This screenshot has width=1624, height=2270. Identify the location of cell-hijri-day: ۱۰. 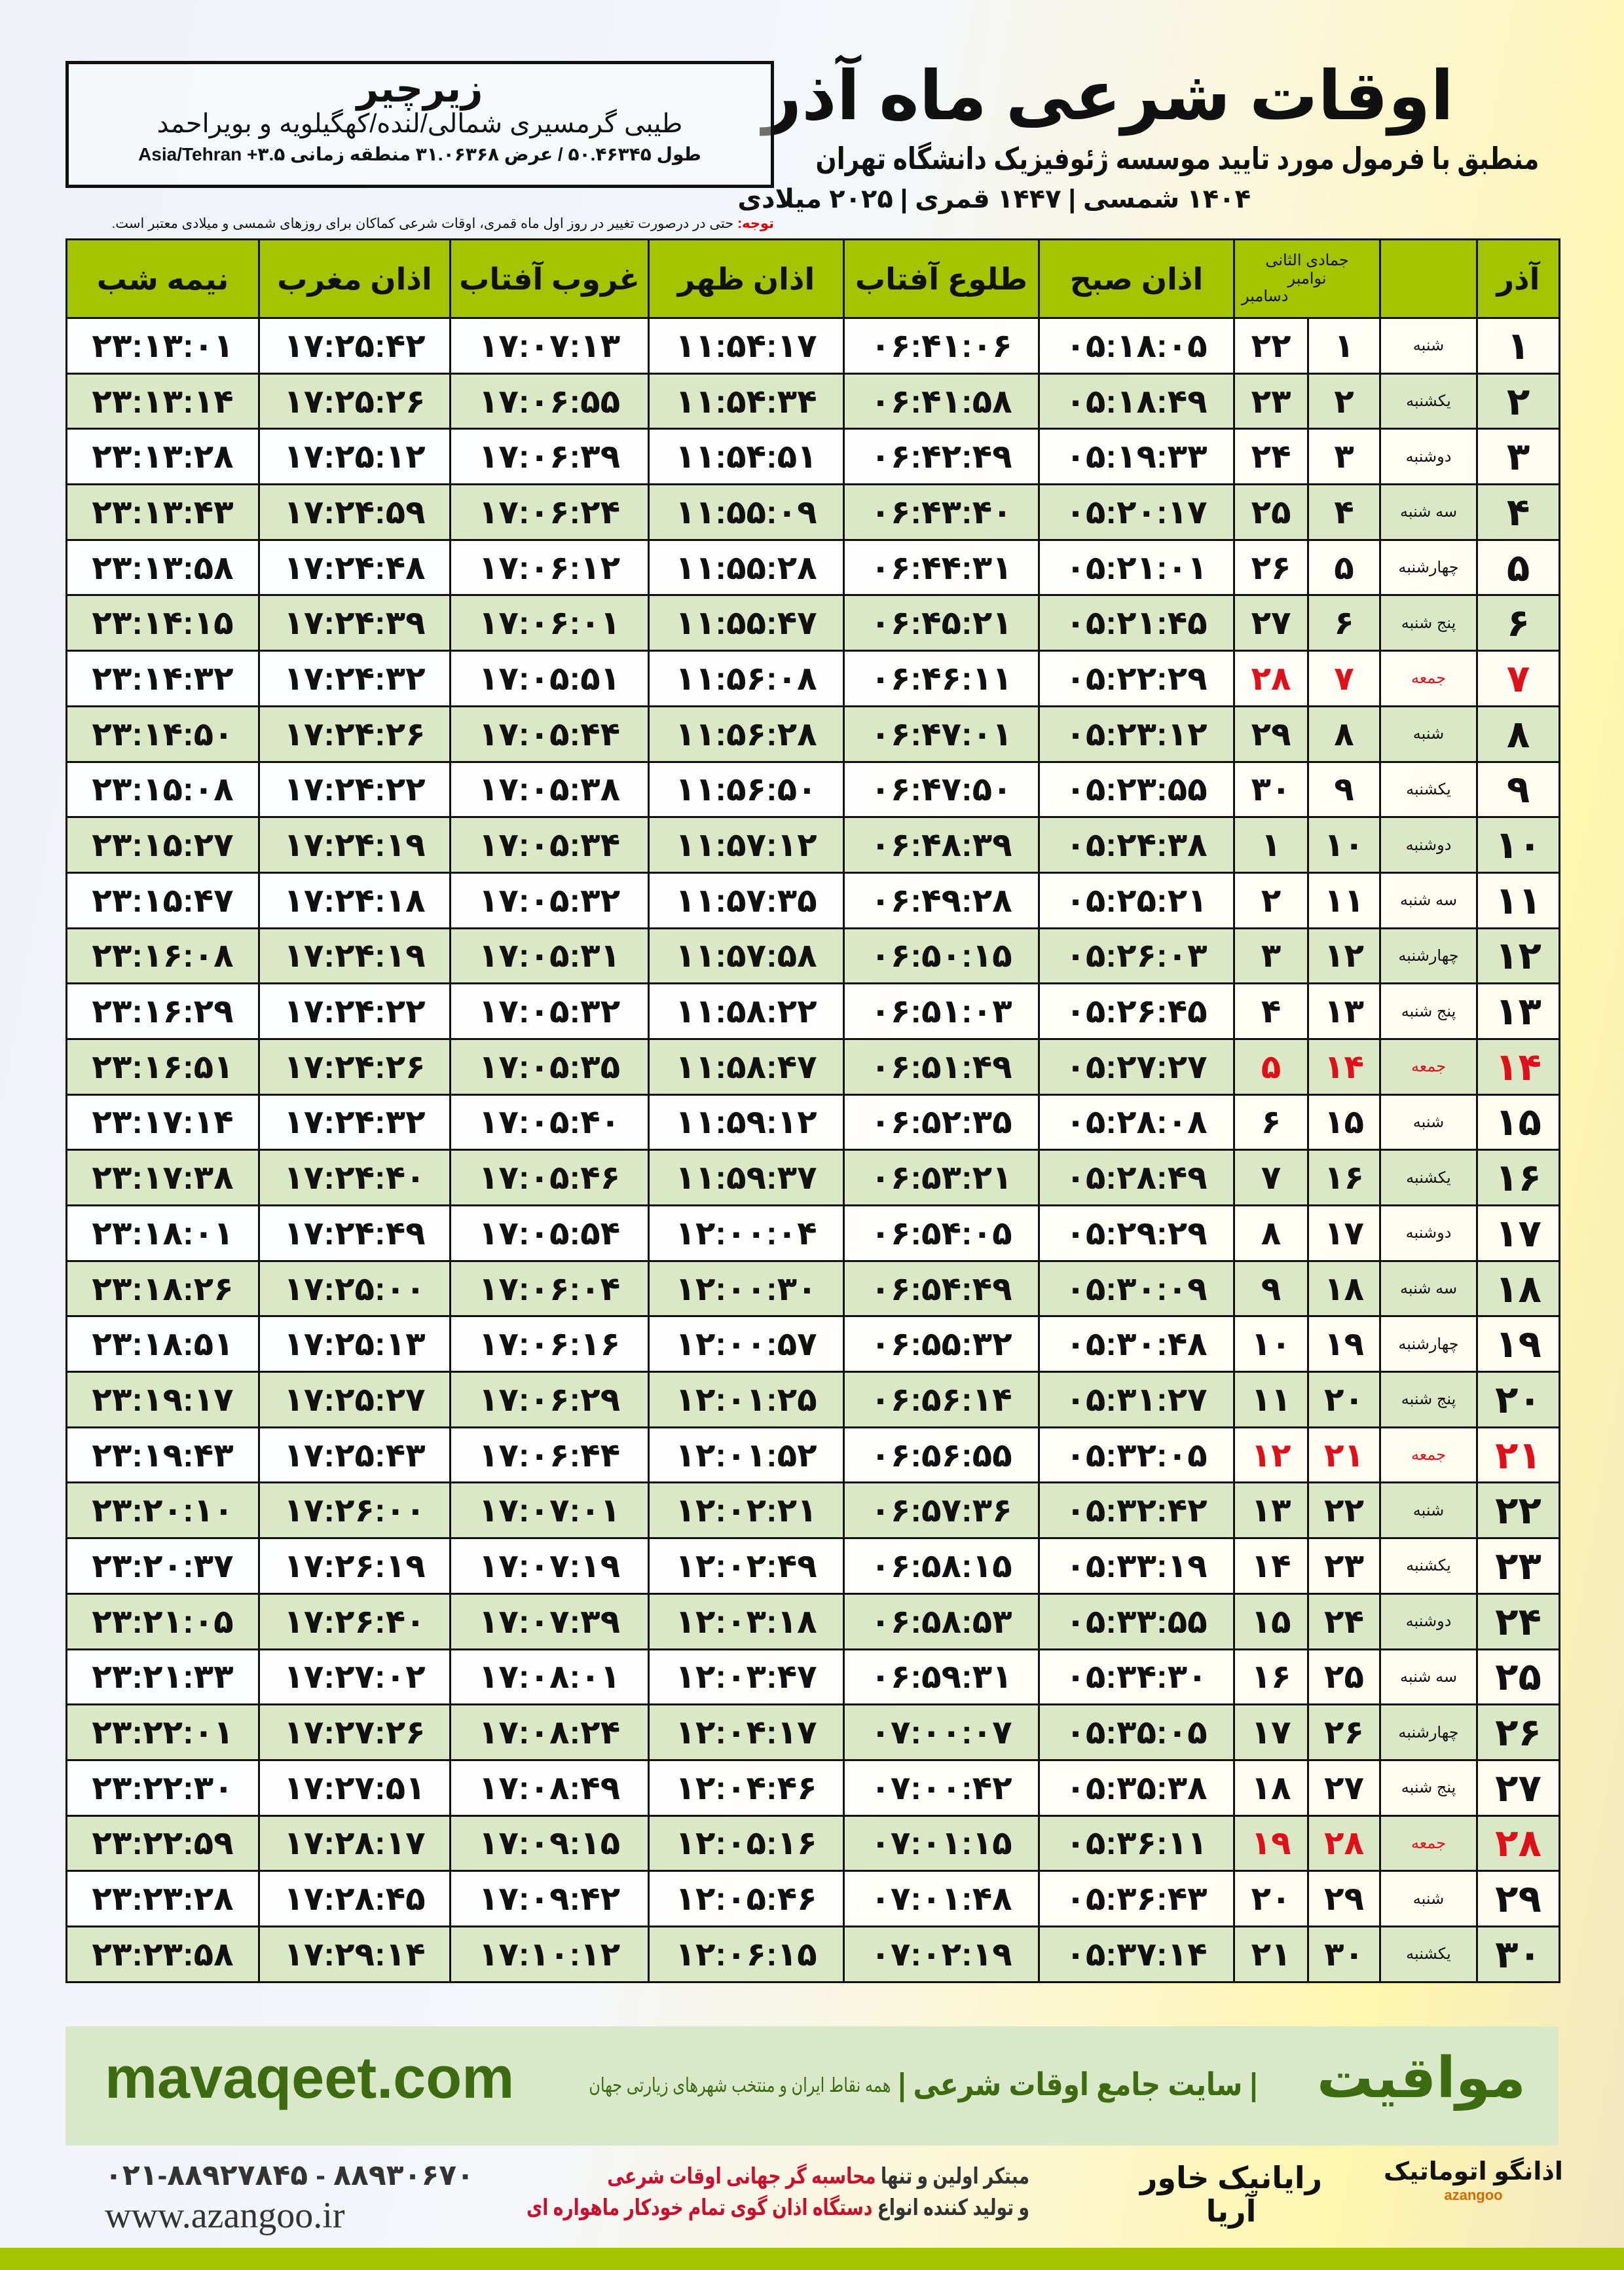
(1344, 845).